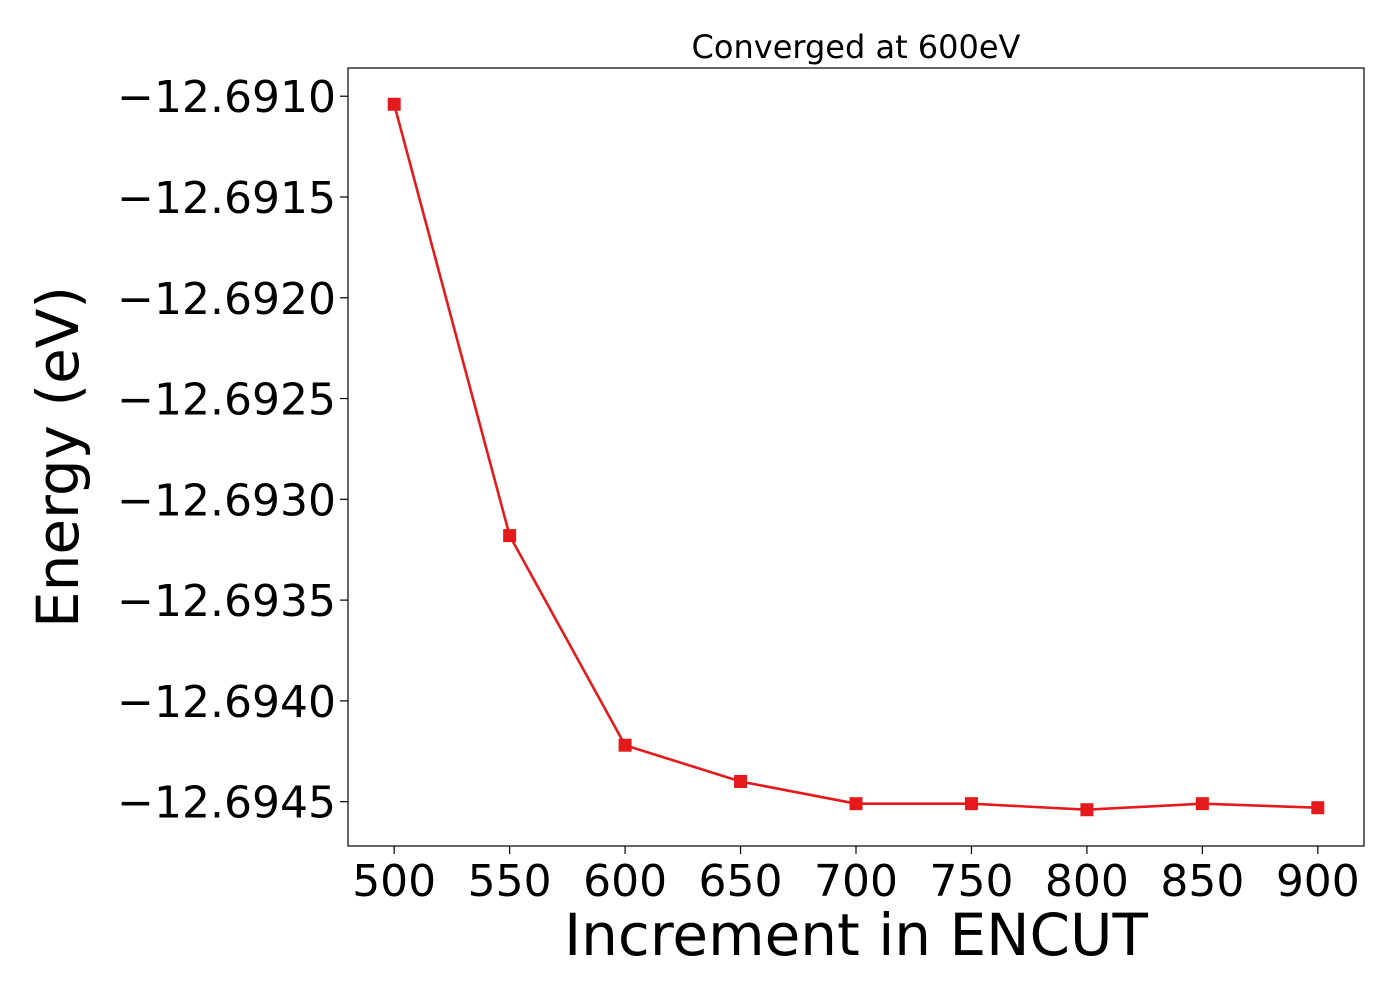 The width and height of the screenshot is (1400, 1004). What do you see at coordinates (226, 400) in the screenshot?
I see `y-tick-label: −12.6925` at bounding box center [226, 400].